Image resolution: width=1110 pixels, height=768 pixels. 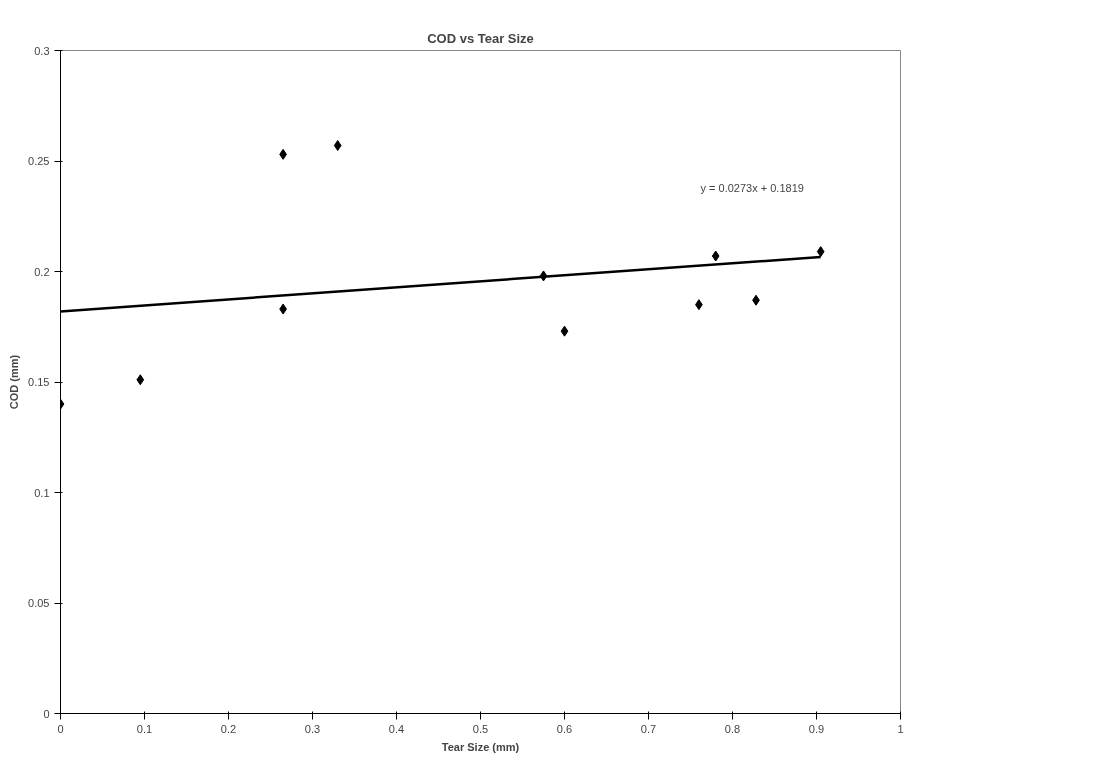 What do you see at coordinates (144, 728) in the screenshot?
I see `x-tick-label: 0.1` at bounding box center [144, 728].